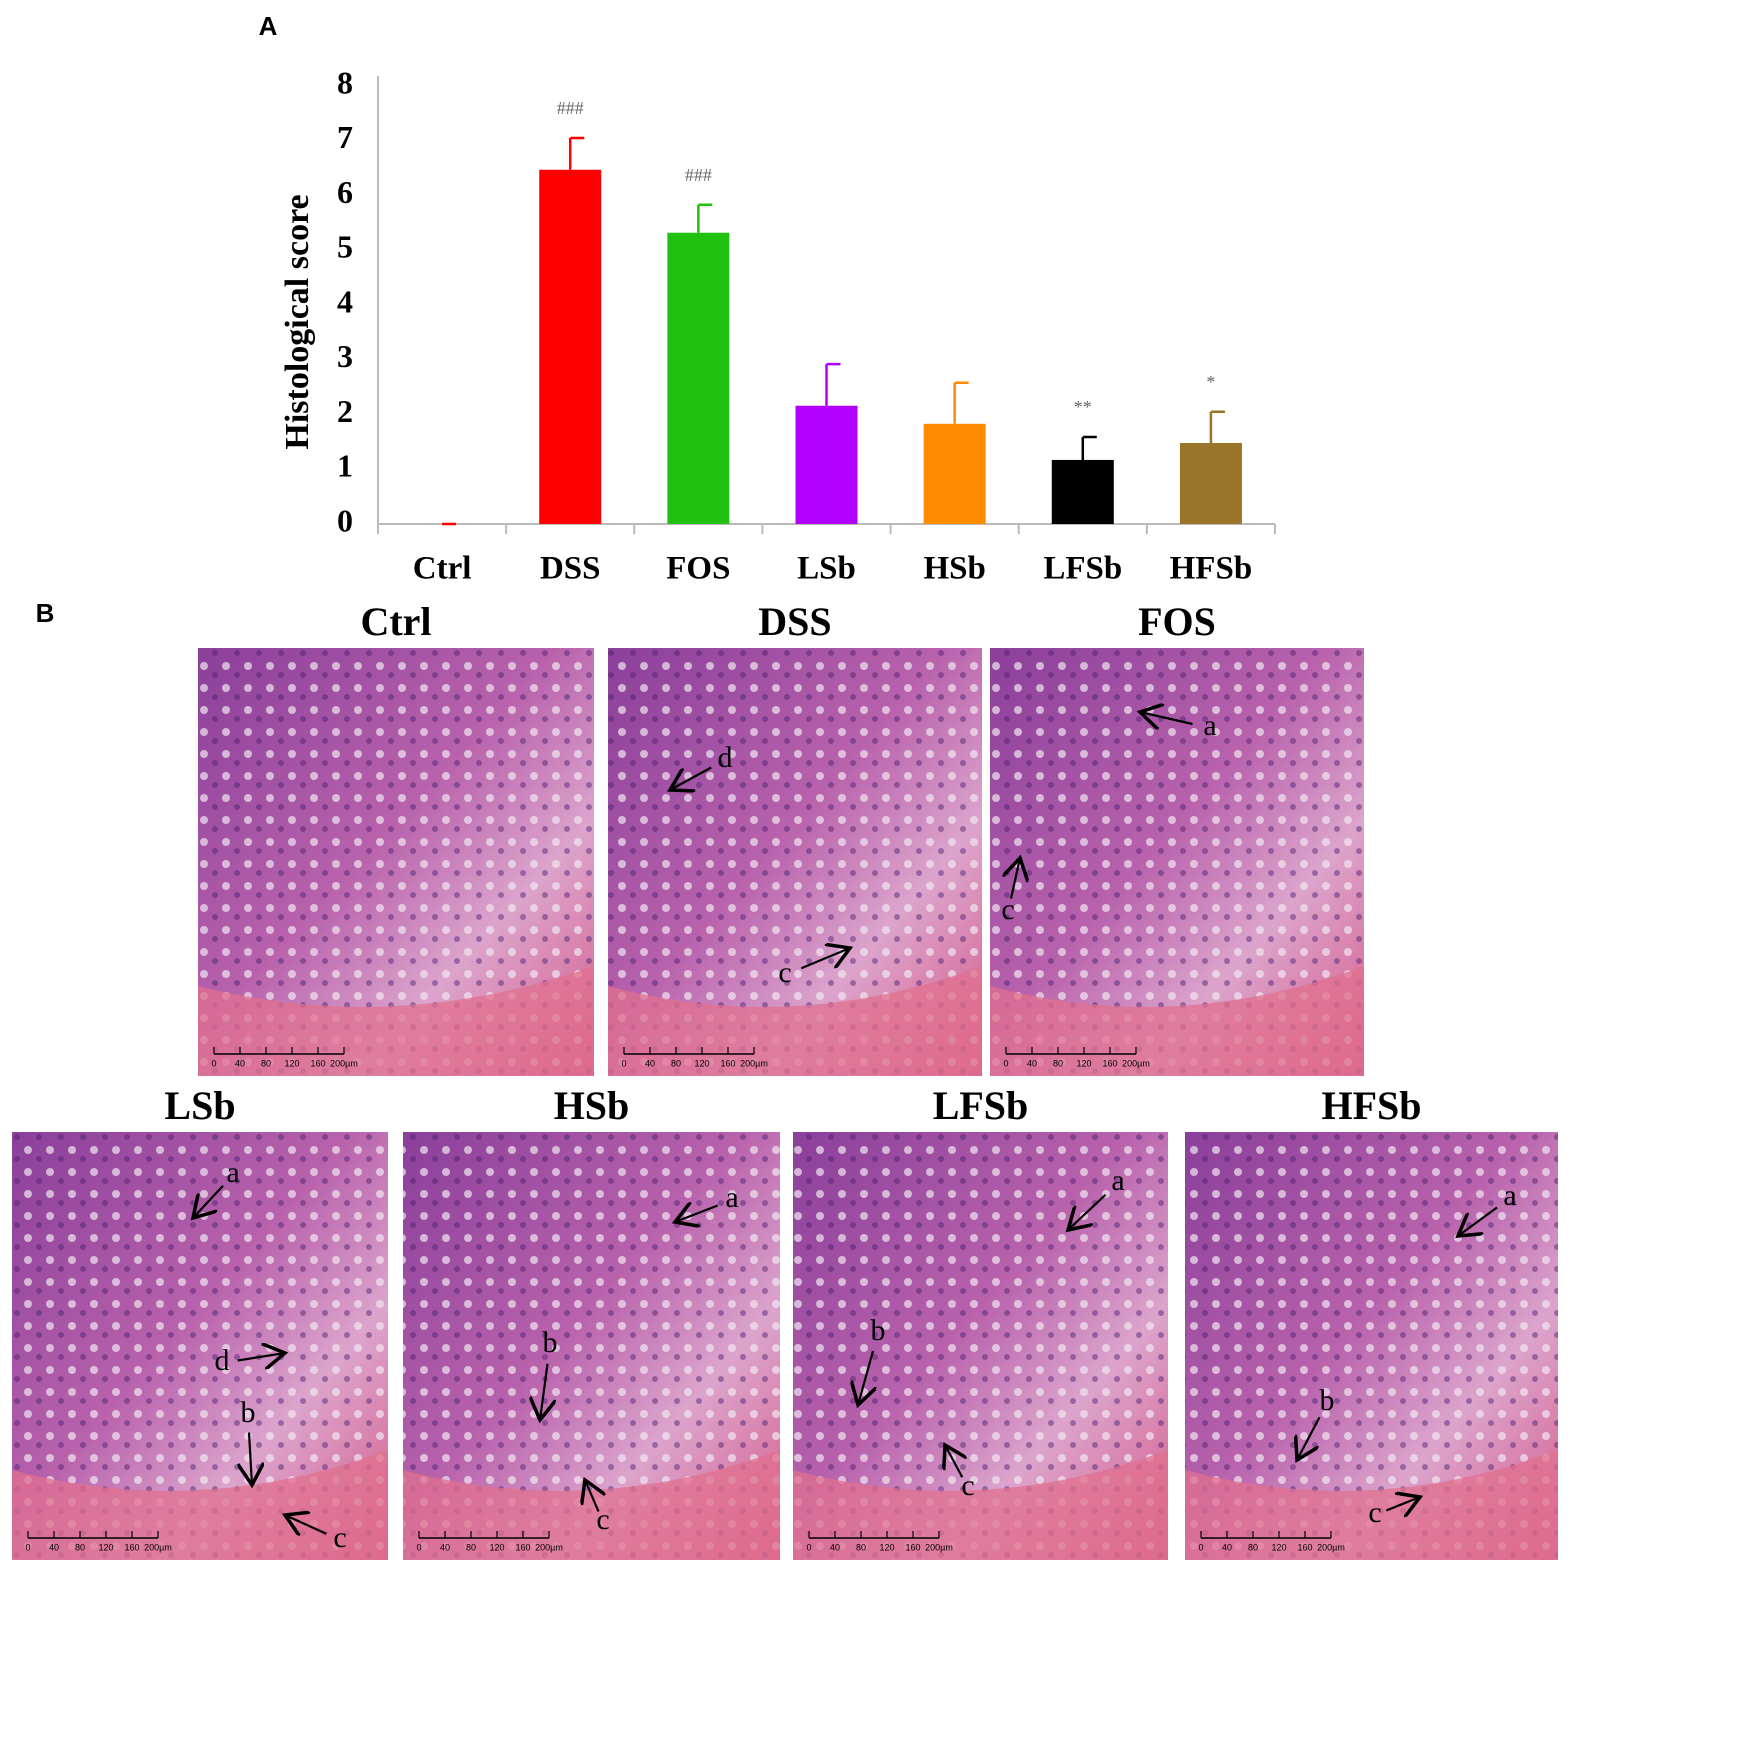 The height and width of the screenshot is (1761, 1760). Describe the element at coordinates (698, 569) in the screenshot. I see `x-tick-label: FOS` at that location.